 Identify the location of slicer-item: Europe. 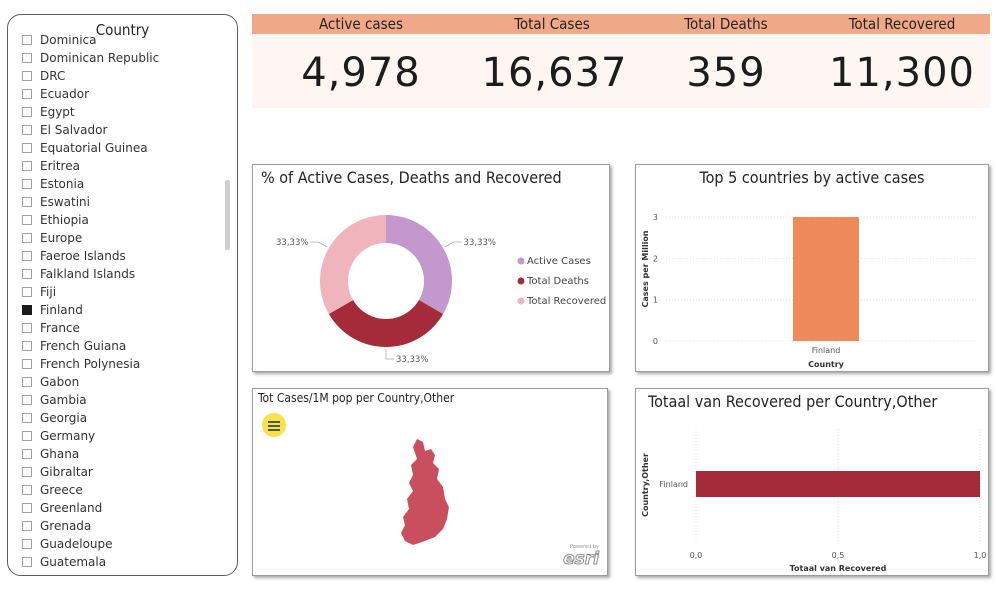
(52, 238).